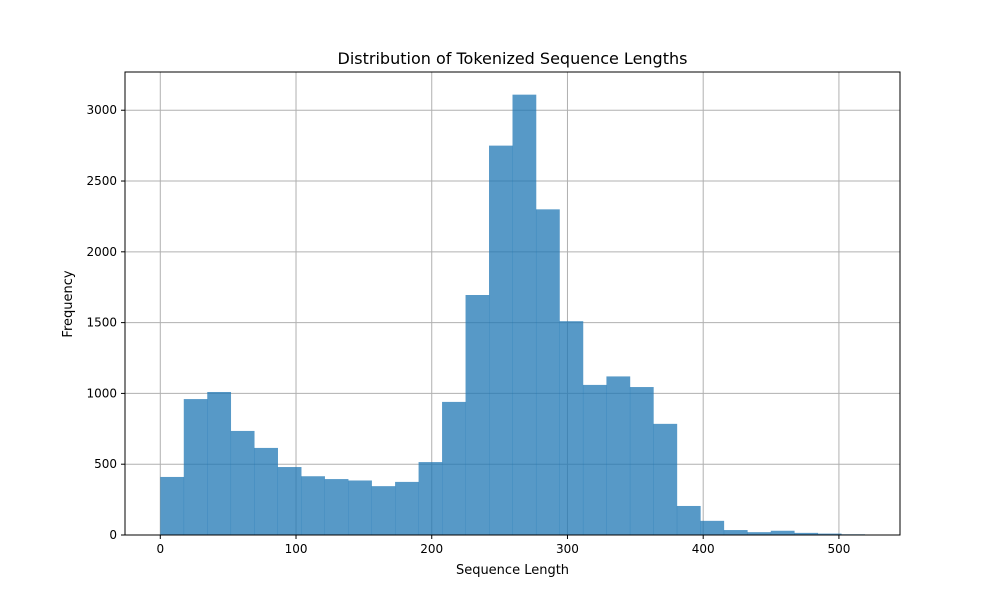 This screenshot has width=1000, height=600. What do you see at coordinates (101, 393) in the screenshot?
I see `y-tick-label: 1000` at bounding box center [101, 393].